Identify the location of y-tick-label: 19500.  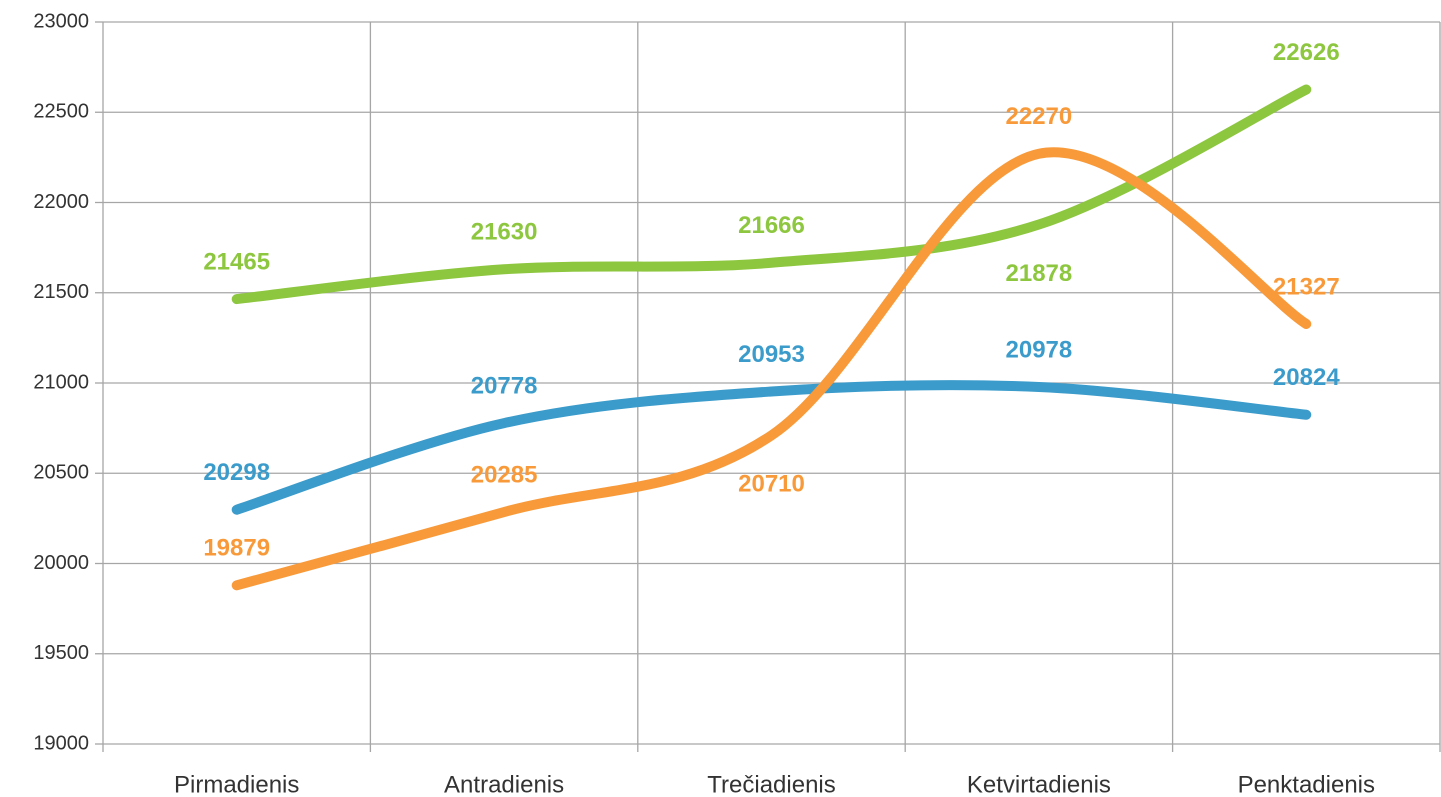
(61, 653).